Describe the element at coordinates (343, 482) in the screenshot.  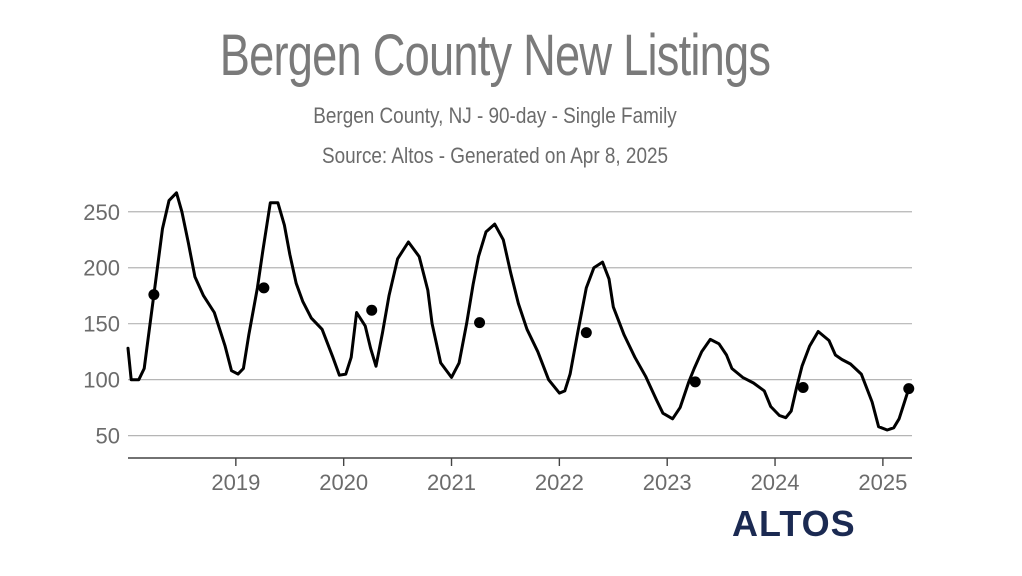
I see `x-tick-label: 2020` at that location.